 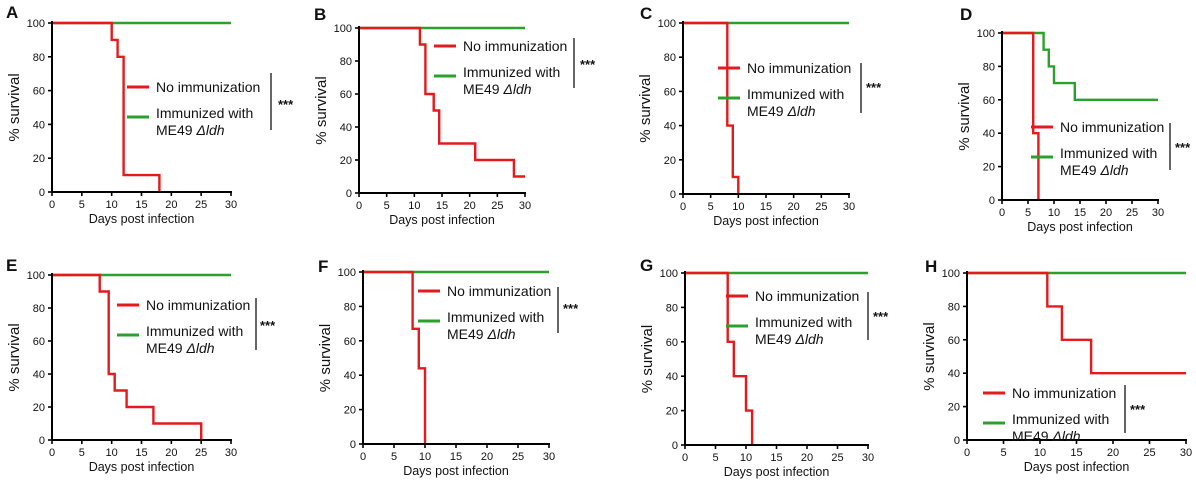 What do you see at coordinates (320, 14) in the screenshot?
I see `panel-letter: B` at bounding box center [320, 14].